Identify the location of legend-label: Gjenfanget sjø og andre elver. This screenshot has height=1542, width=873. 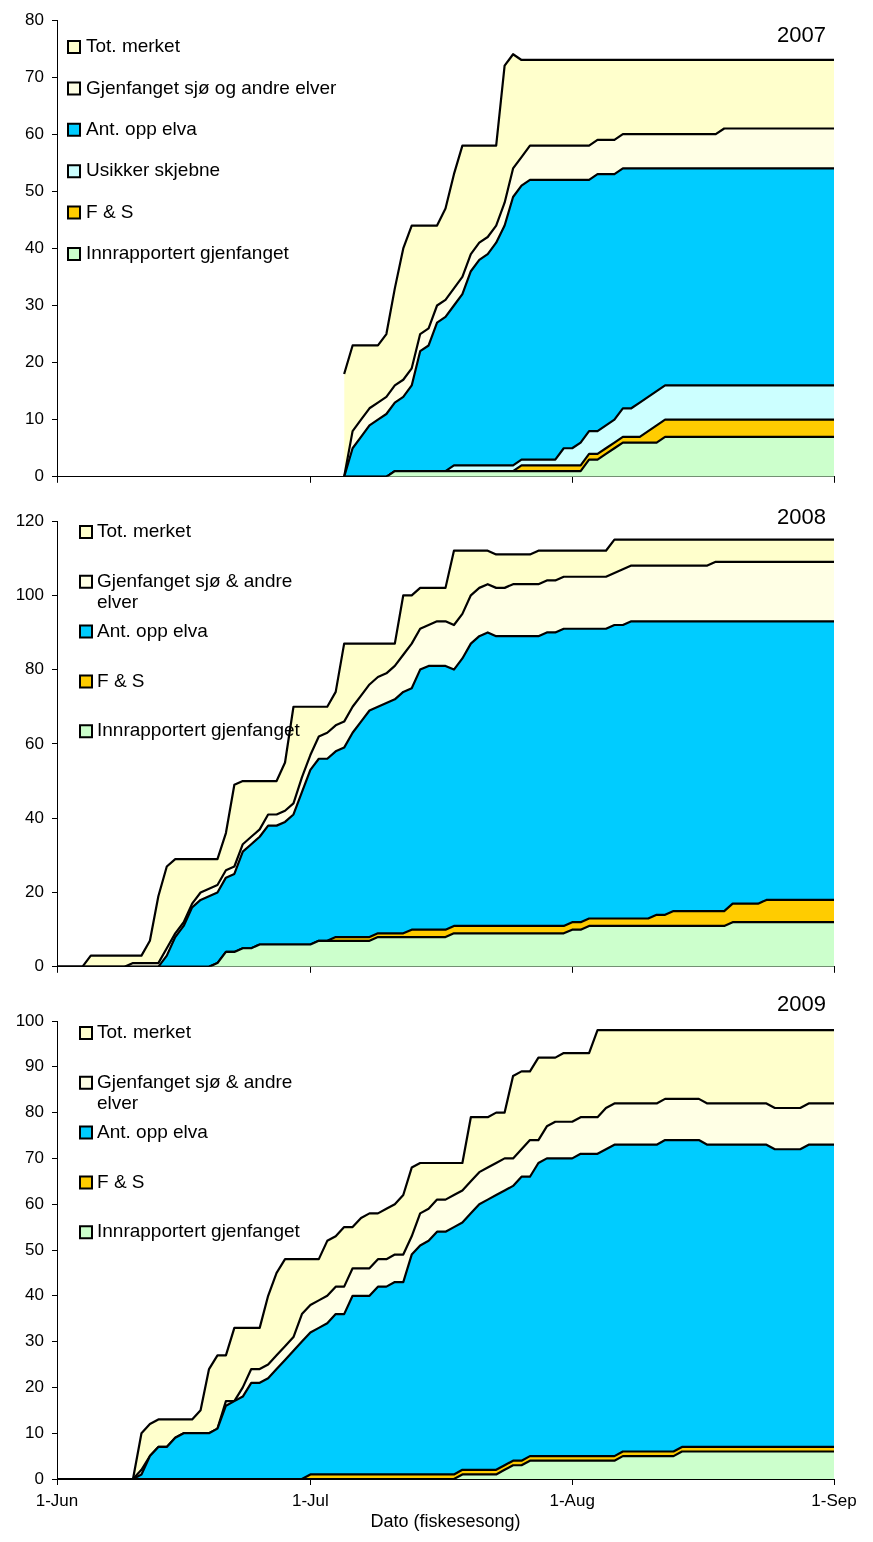
(211, 87).